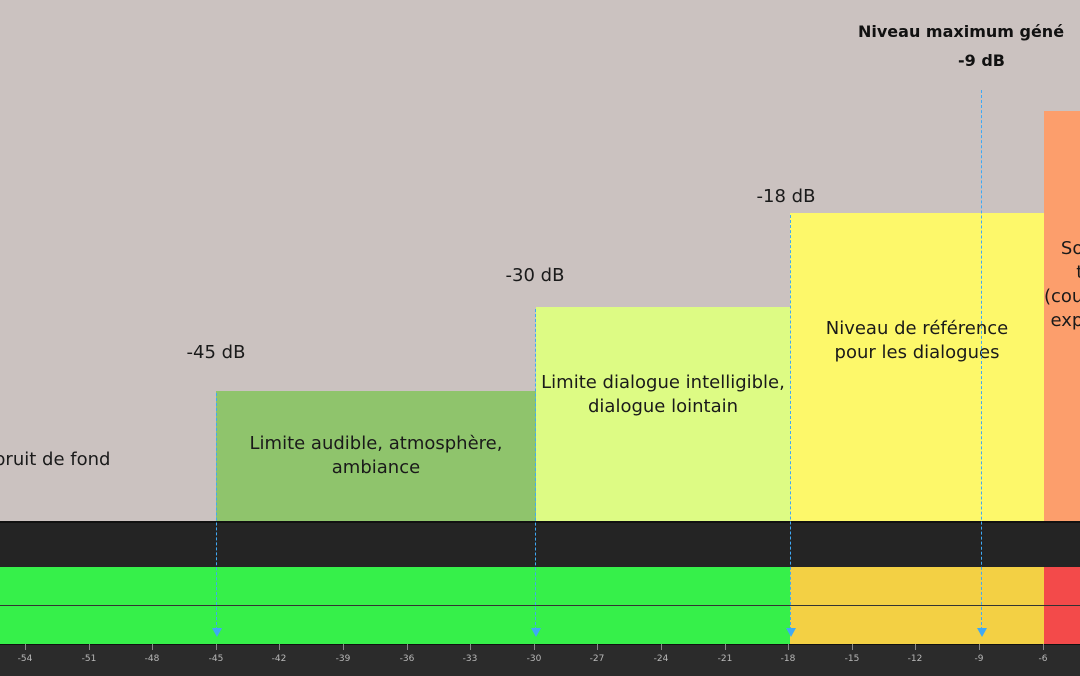  What do you see at coordinates (216, 659) in the screenshot?
I see `scale-tick-label: -45` at bounding box center [216, 659].